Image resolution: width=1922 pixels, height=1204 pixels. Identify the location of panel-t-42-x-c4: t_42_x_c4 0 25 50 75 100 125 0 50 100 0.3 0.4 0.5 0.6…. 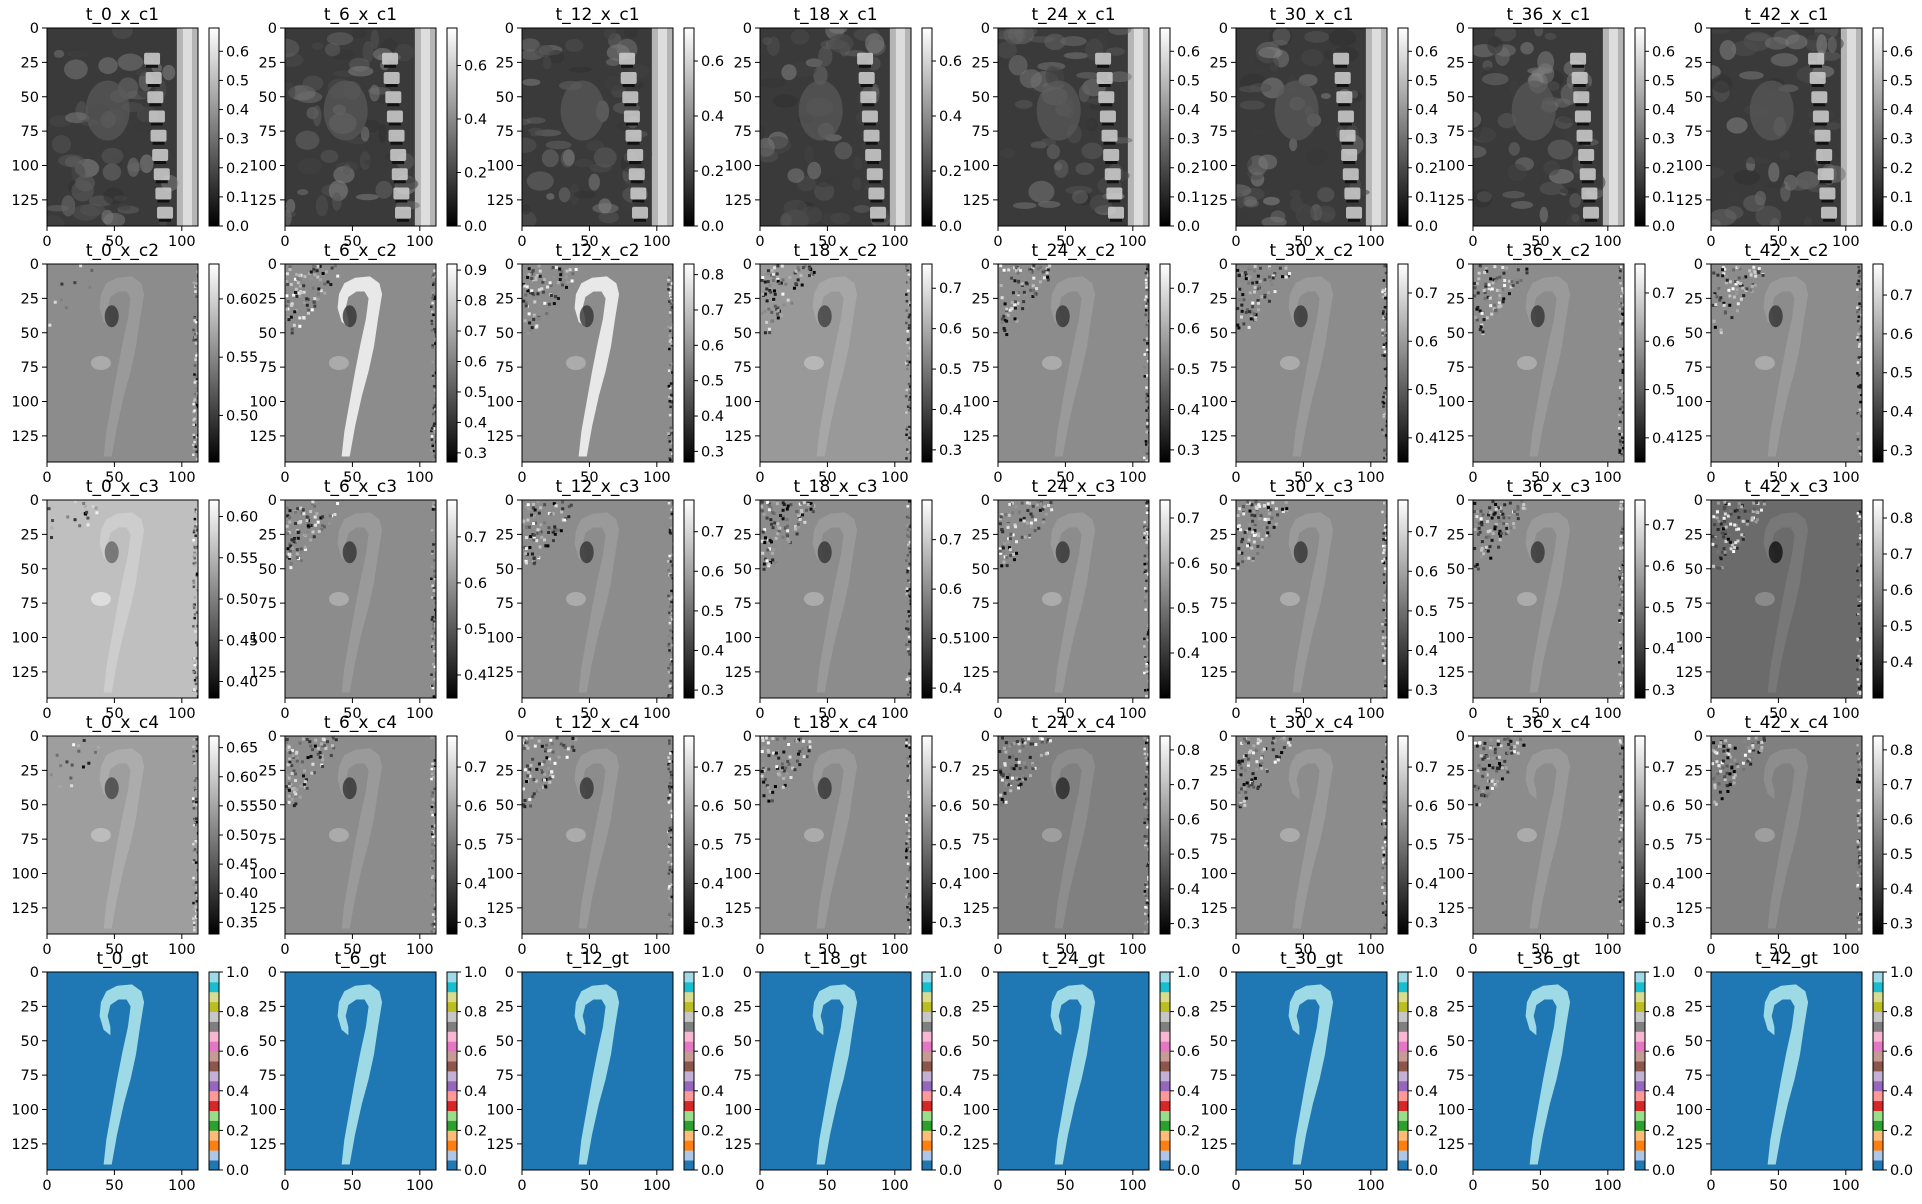
(1794, 835).